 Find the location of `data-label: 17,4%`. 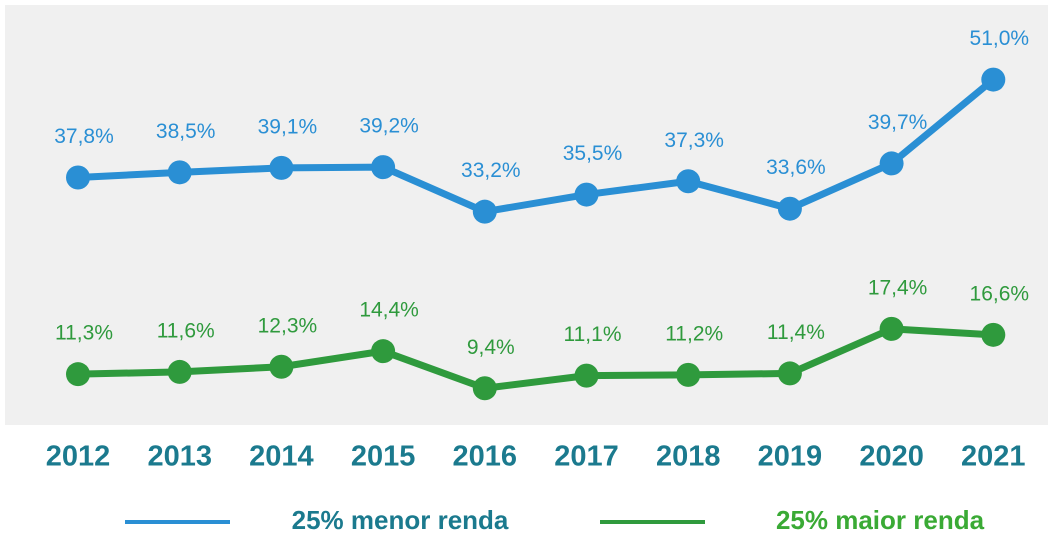

data-label: 17,4% is located at coordinates (898, 287).